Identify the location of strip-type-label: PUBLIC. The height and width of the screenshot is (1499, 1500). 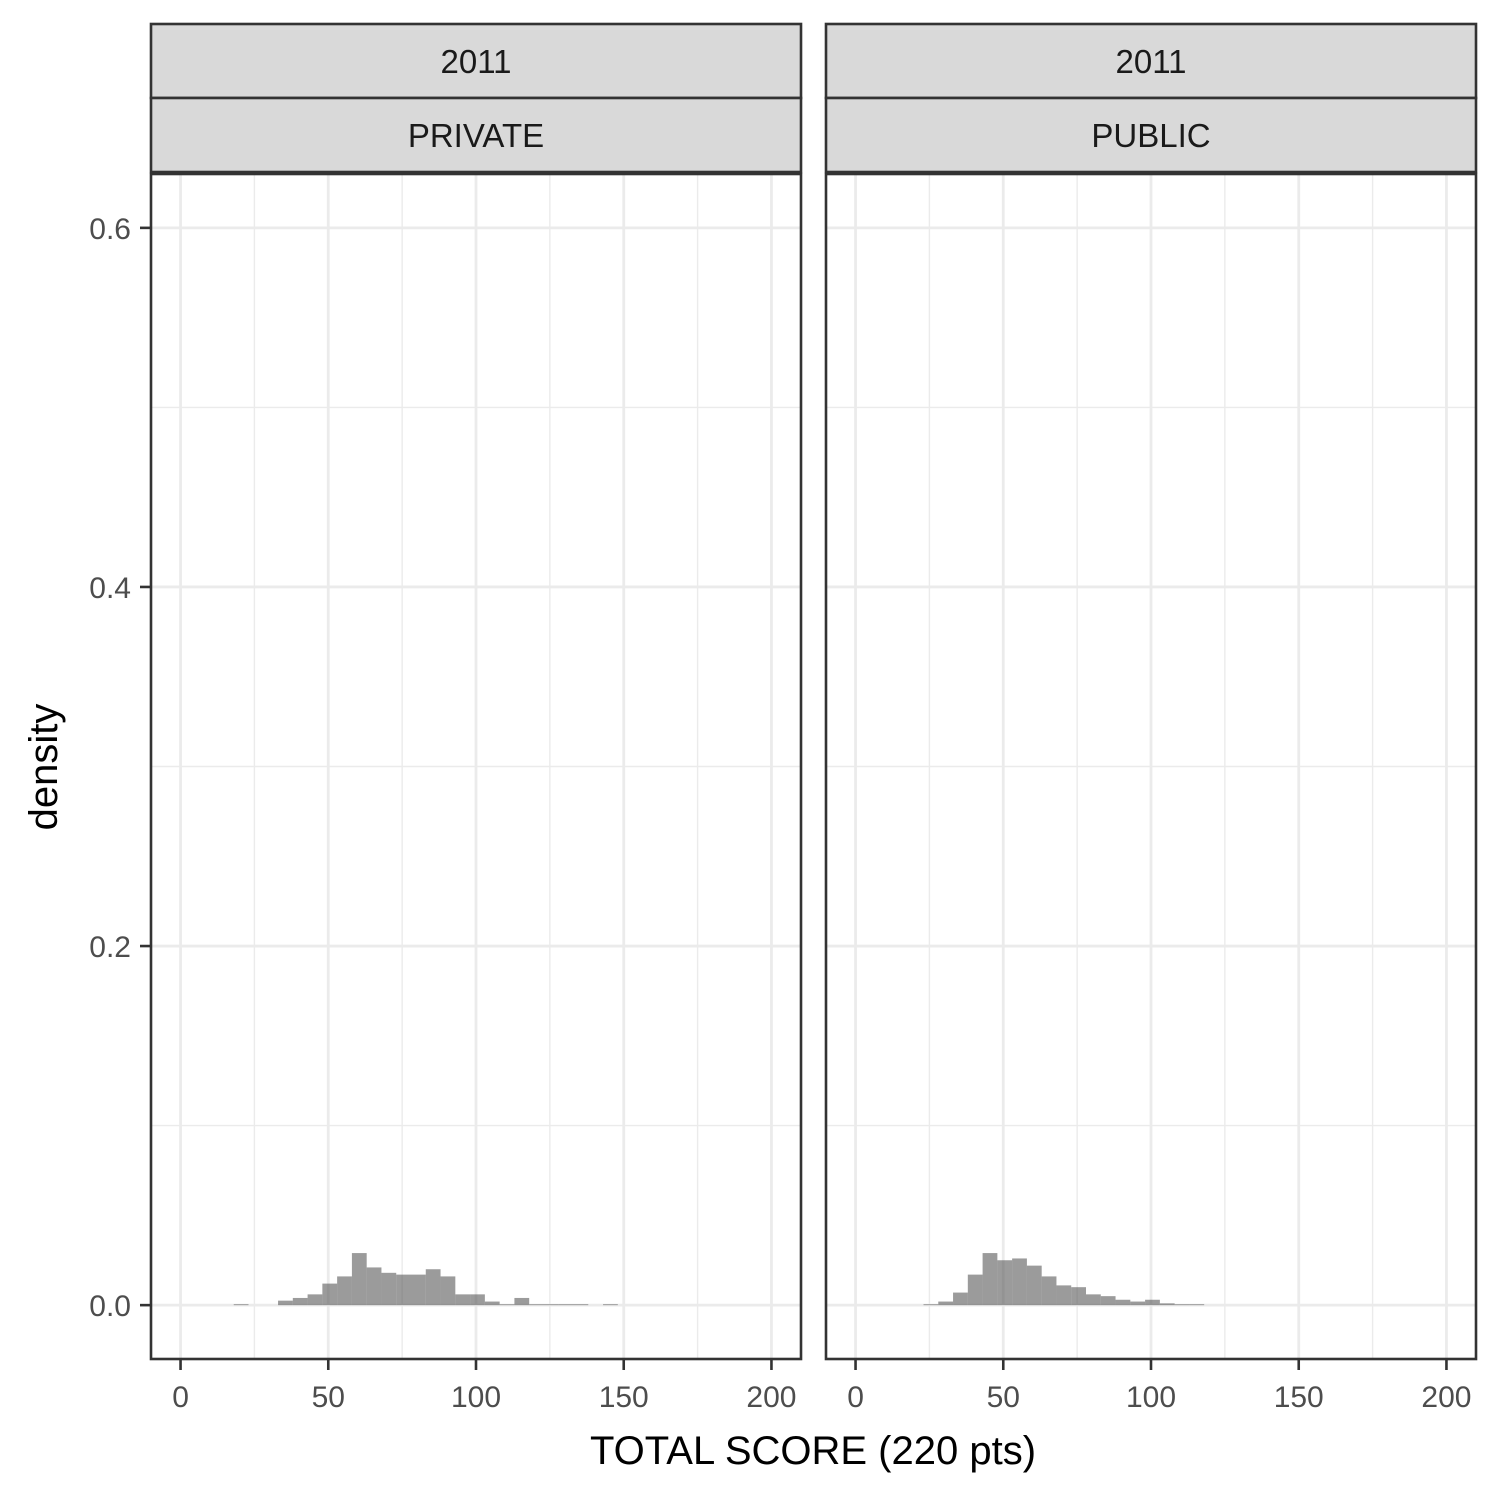
(1150, 135).